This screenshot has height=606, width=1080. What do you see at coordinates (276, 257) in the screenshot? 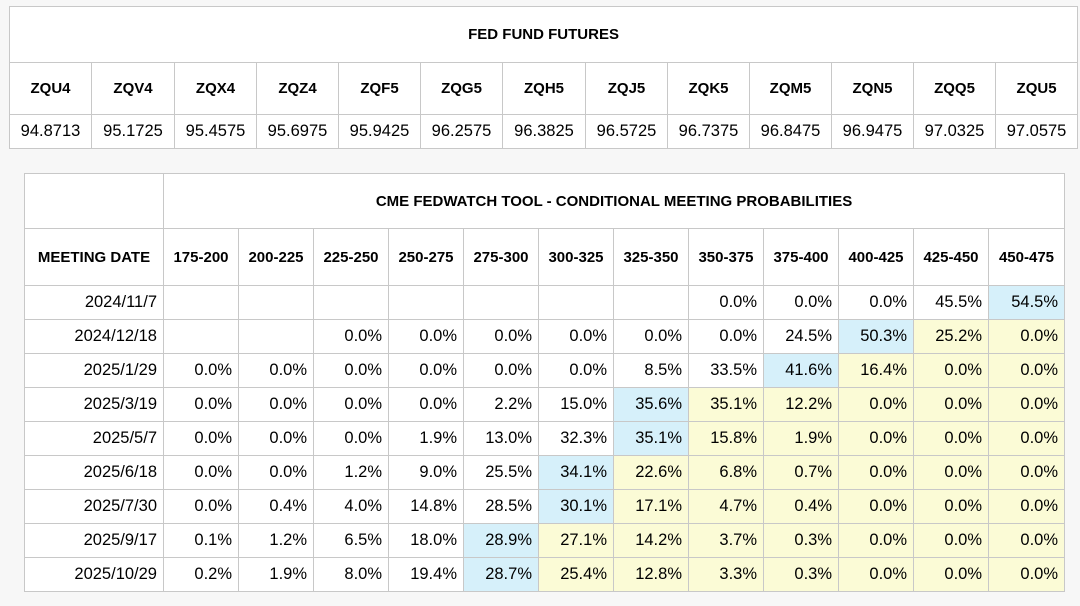
I see `rate-range-header: 200-225` at bounding box center [276, 257].